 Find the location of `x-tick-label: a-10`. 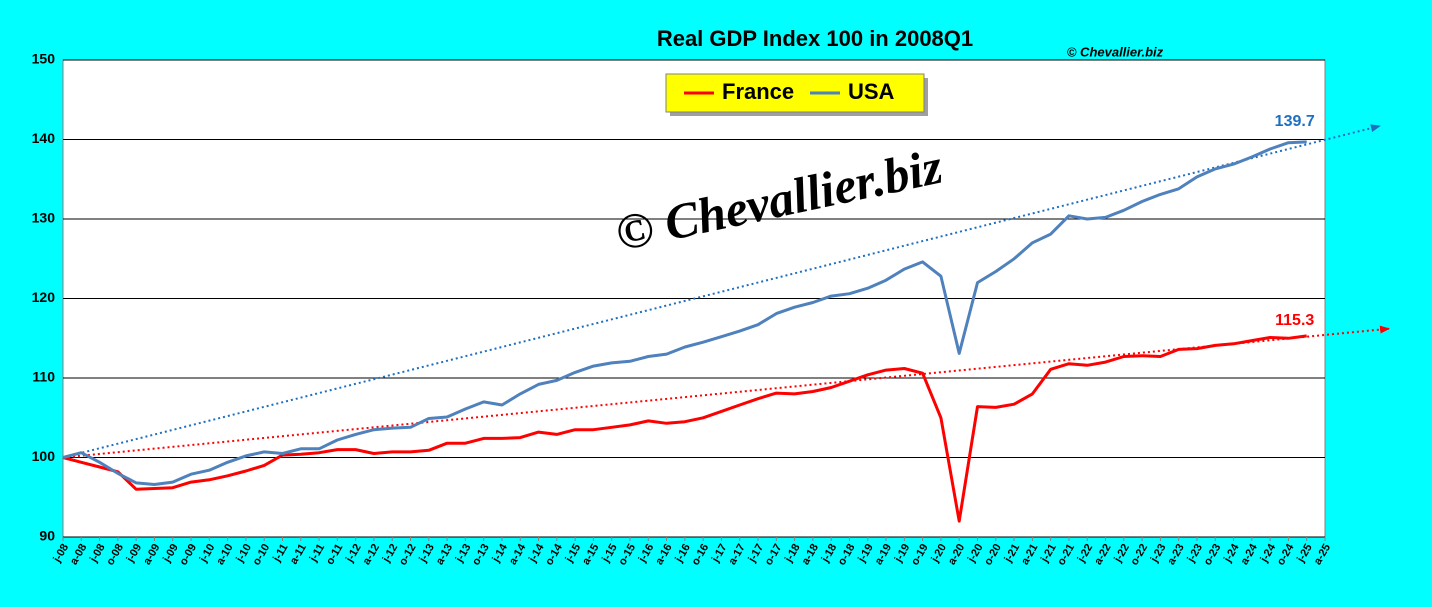

x-tick-label: a-10 is located at coordinates (224, 554).